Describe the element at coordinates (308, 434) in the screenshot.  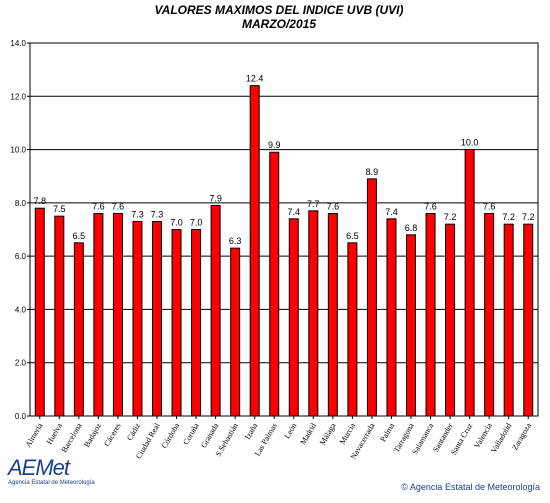
I see `x-category-label: Madrid` at that location.